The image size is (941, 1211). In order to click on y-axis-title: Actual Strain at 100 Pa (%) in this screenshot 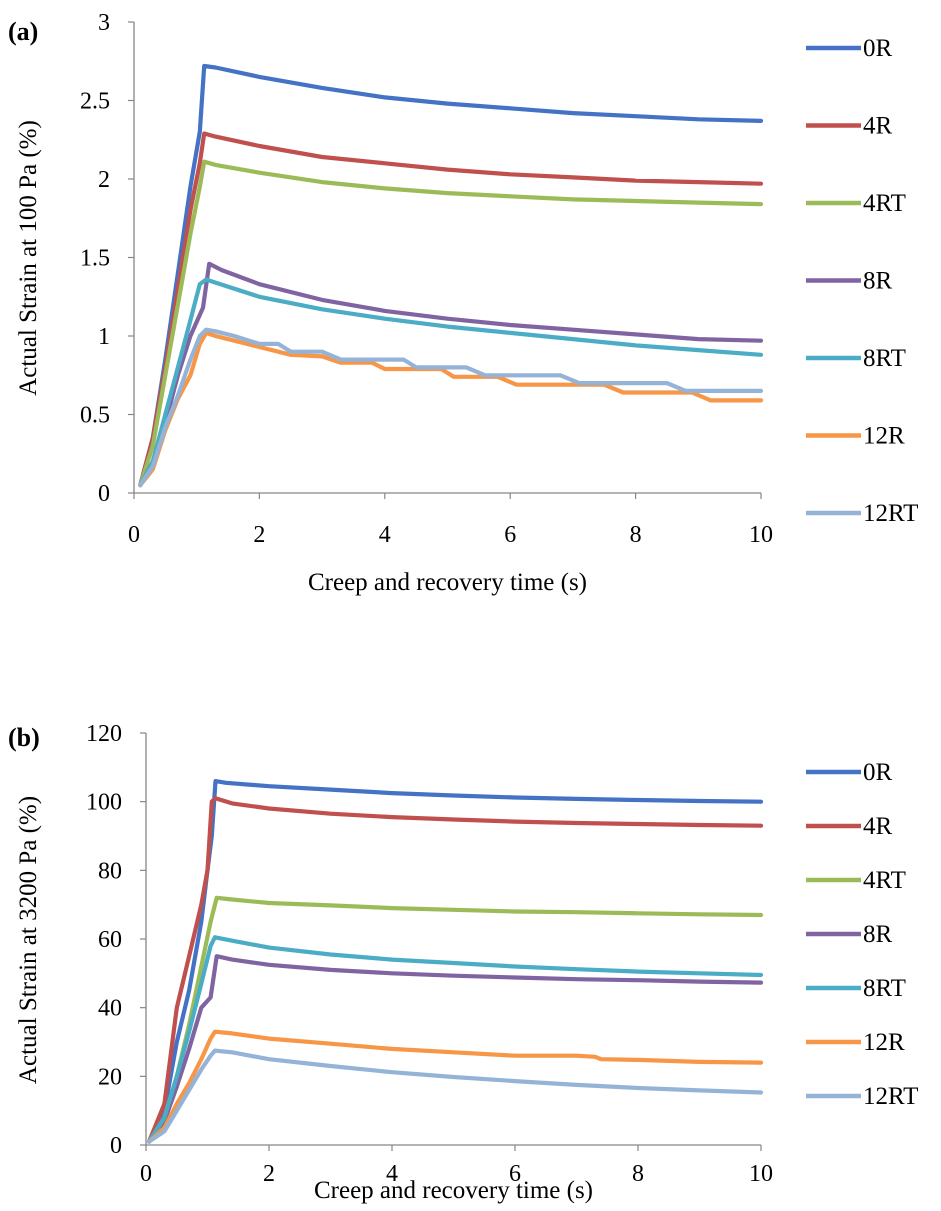, I will do `click(28, 258)`.